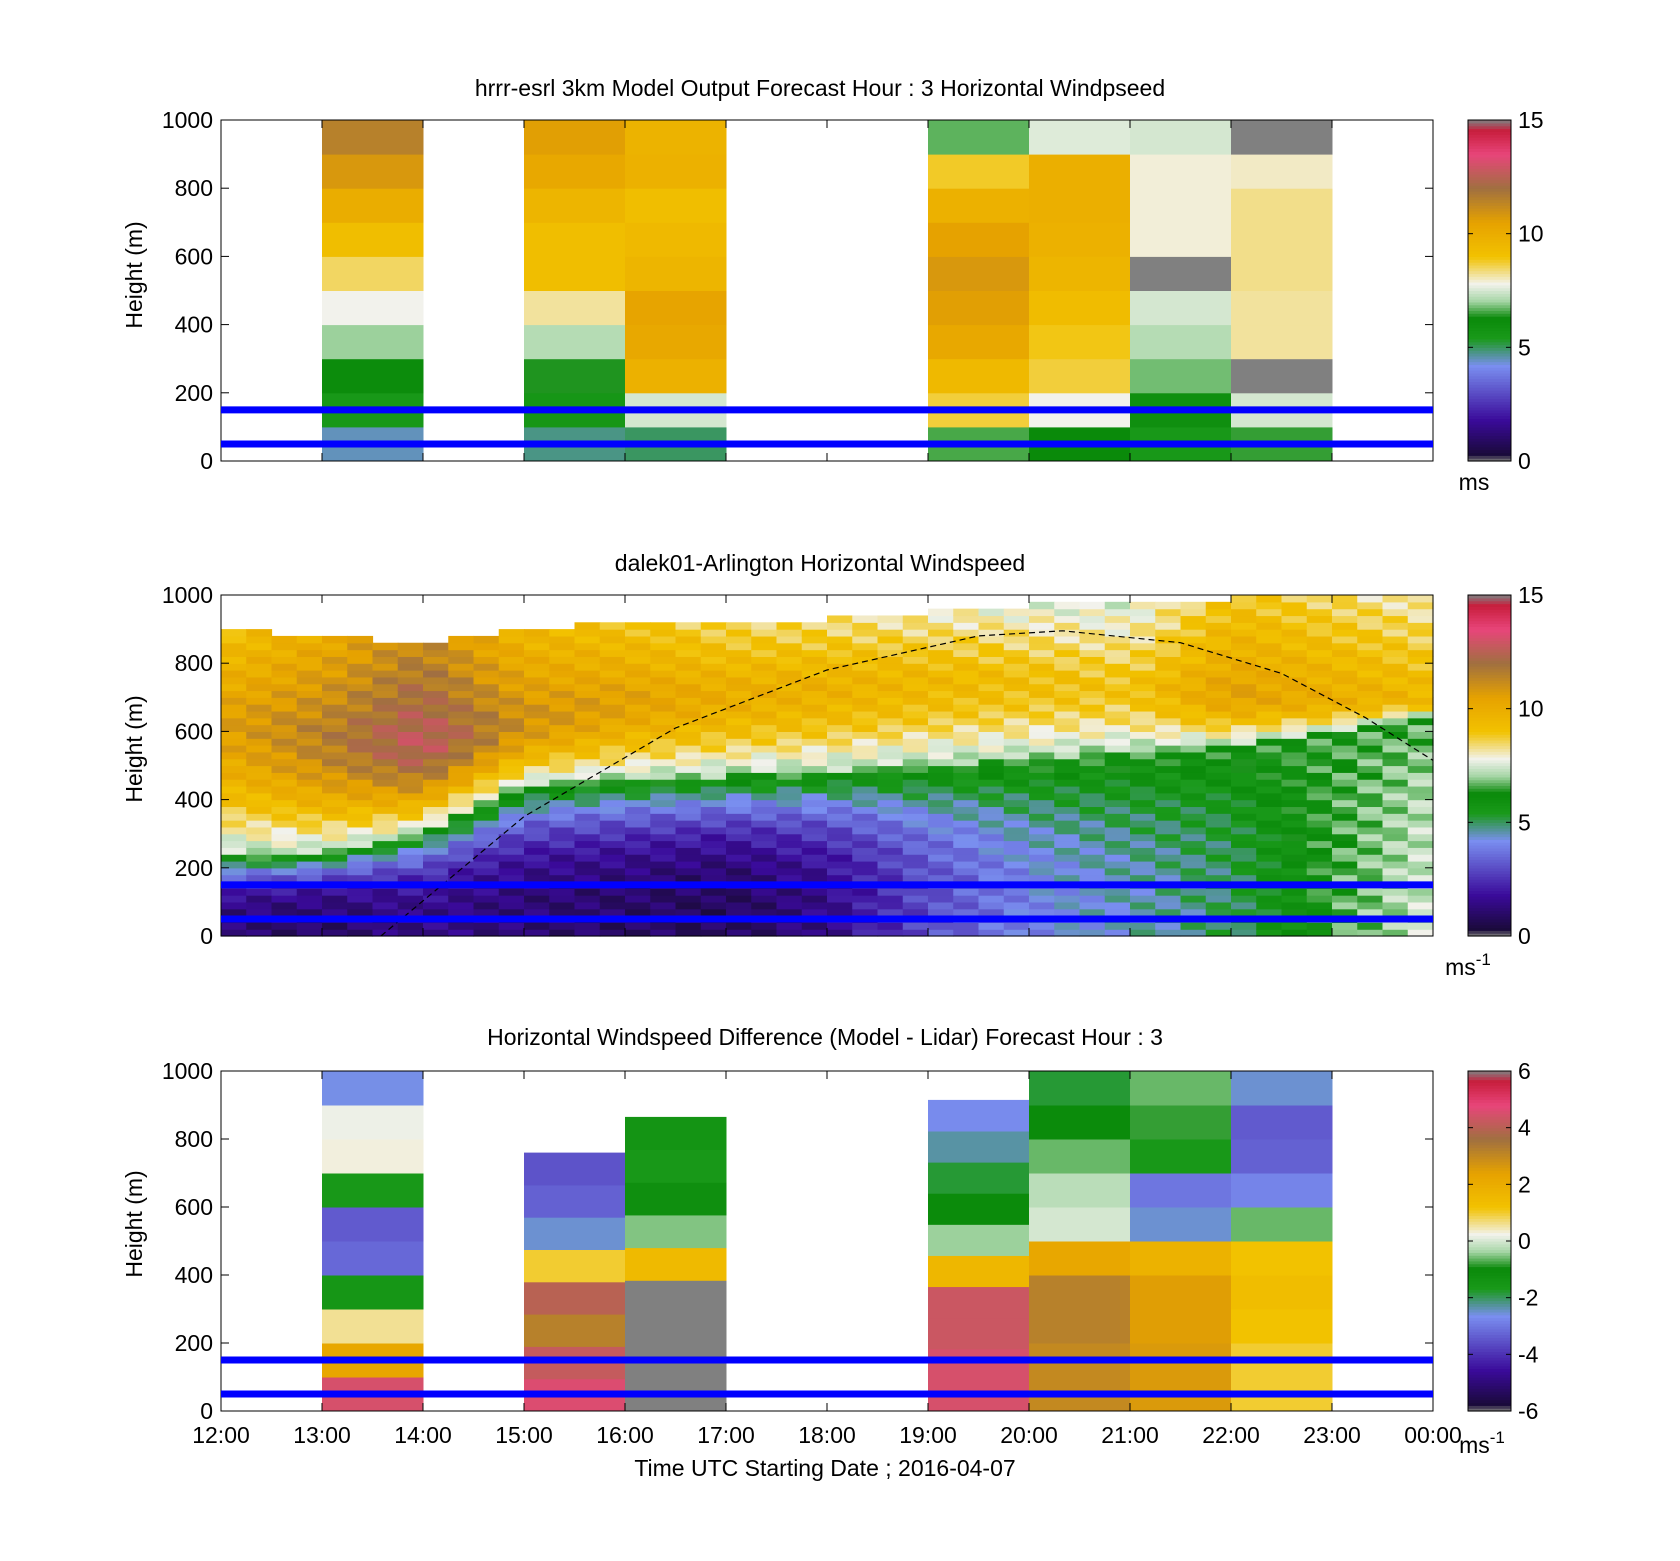 The image size is (1680, 1561). Describe the element at coordinates (194, 1139) in the screenshot. I see `y-tick-label: 800` at that location.